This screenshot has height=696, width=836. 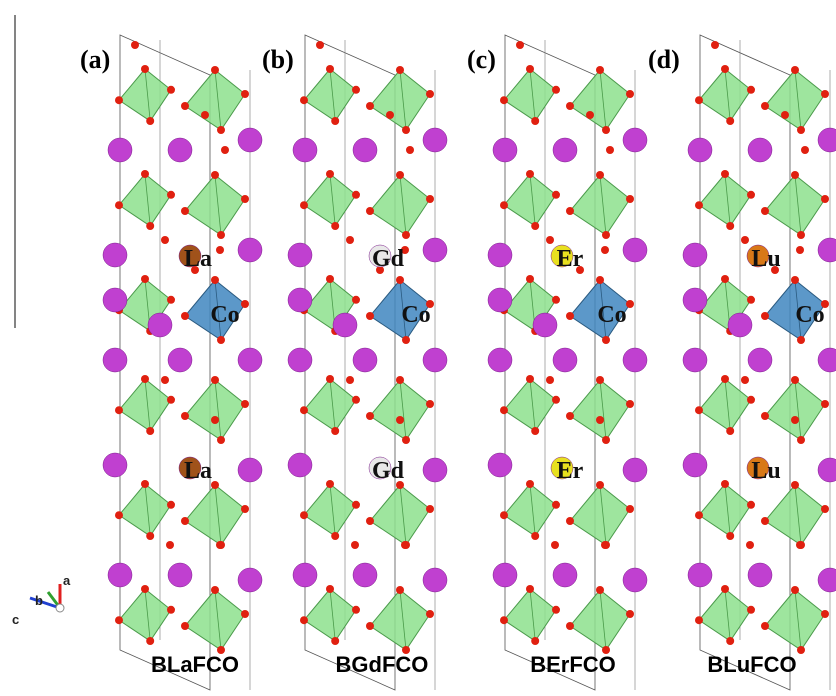 I want to click on axis-label: a, so click(x=67, y=580).